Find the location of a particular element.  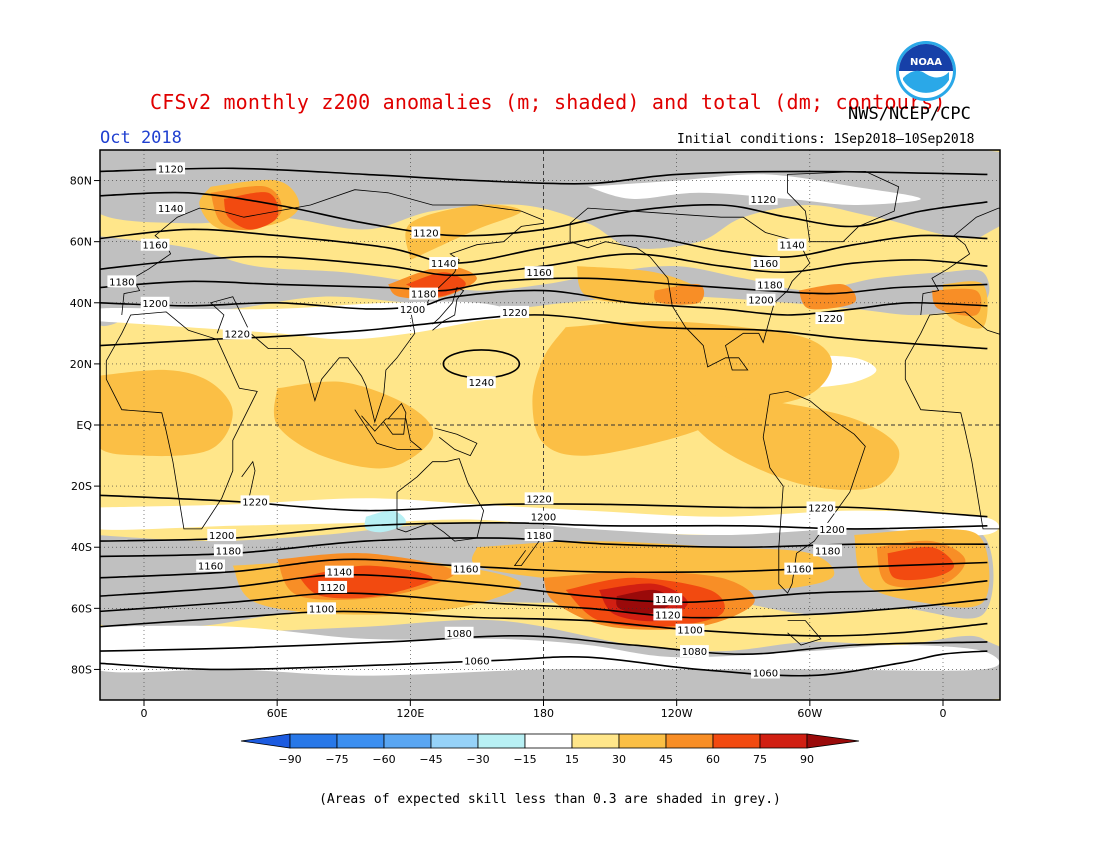

colorbar-tick-label: 45 is located at coordinates (666, 759).